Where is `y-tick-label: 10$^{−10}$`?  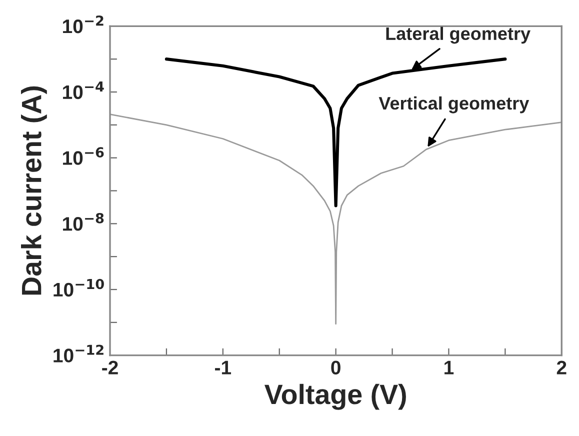
y-tick-label: 10$^{−10}$ is located at coordinates (79, 287).